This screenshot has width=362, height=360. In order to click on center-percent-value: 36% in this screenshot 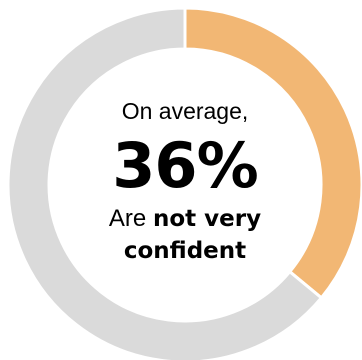, I will do `click(185, 165)`.